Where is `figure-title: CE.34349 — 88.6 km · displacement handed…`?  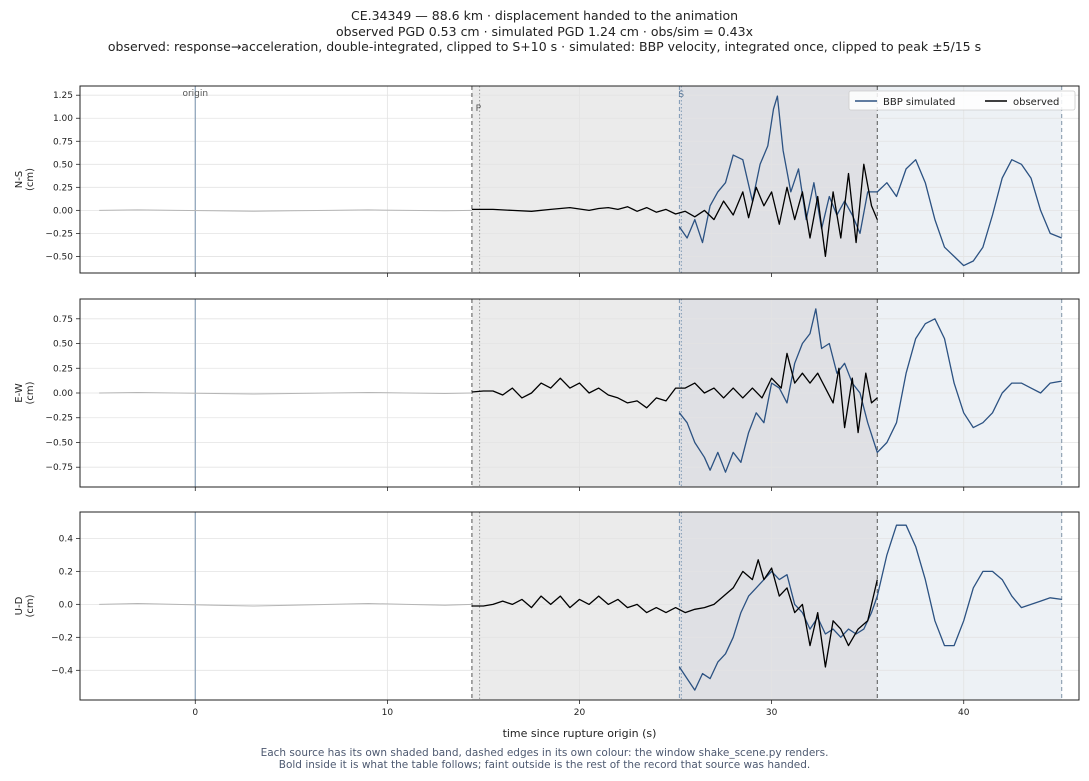 figure-title: CE.34349 — 88.6 km · displacement handed… is located at coordinates (544, 31).